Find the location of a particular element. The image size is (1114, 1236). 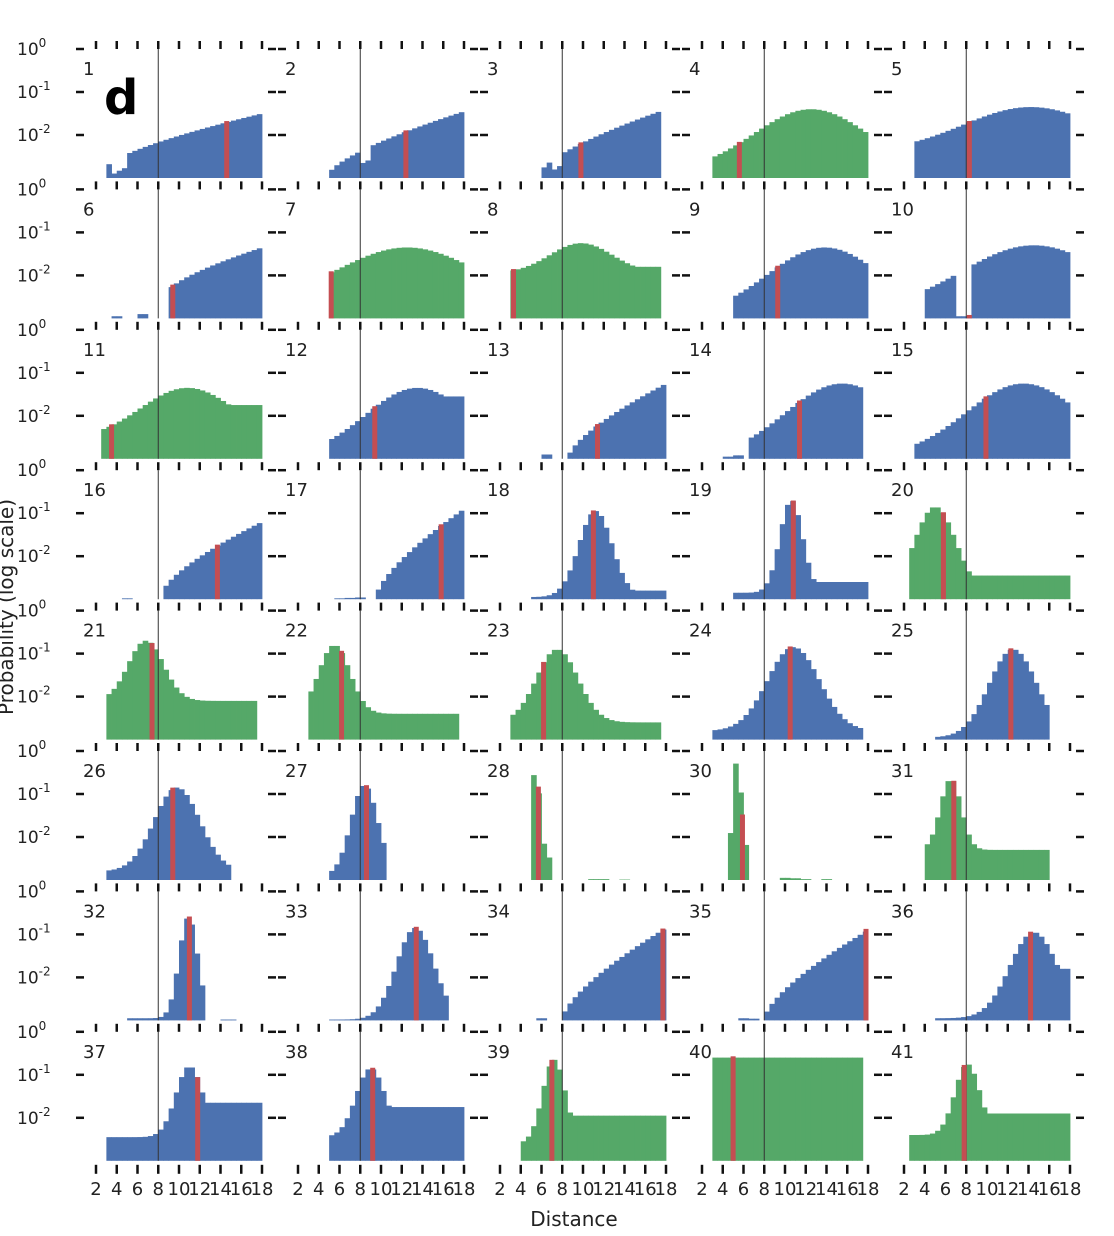

panel-id-label: 17 is located at coordinates (296, 490).